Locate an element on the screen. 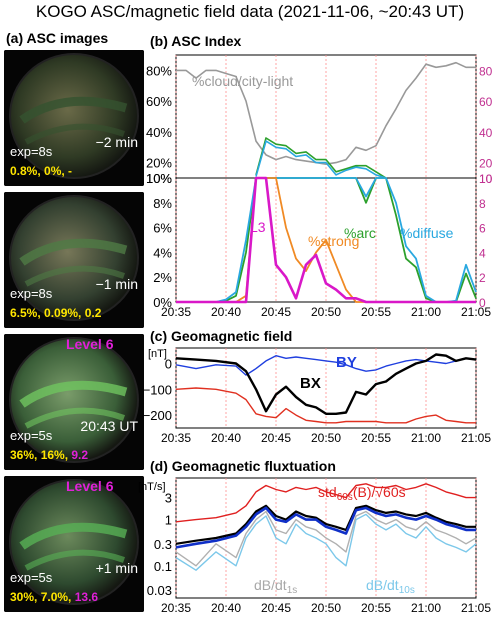 The image size is (500, 617). y-tick-label-upper: 40% is located at coordinates (159, 132).